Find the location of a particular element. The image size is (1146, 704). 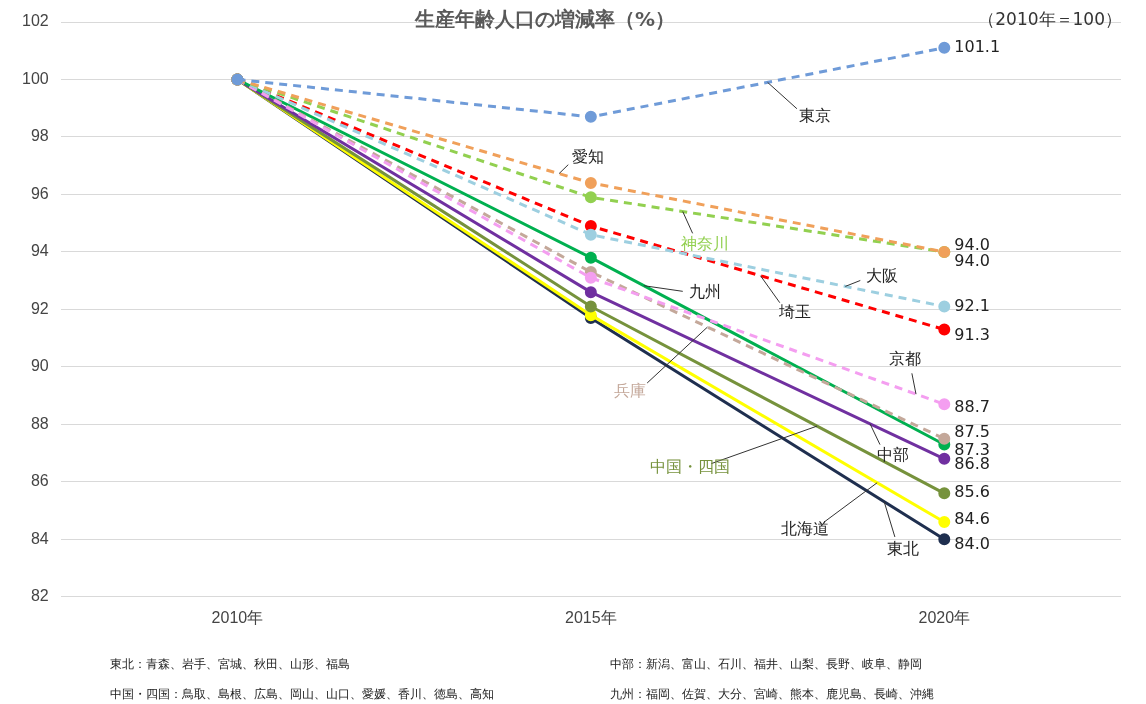

y-tick-label: 86 is located at coordinates (39, 481).